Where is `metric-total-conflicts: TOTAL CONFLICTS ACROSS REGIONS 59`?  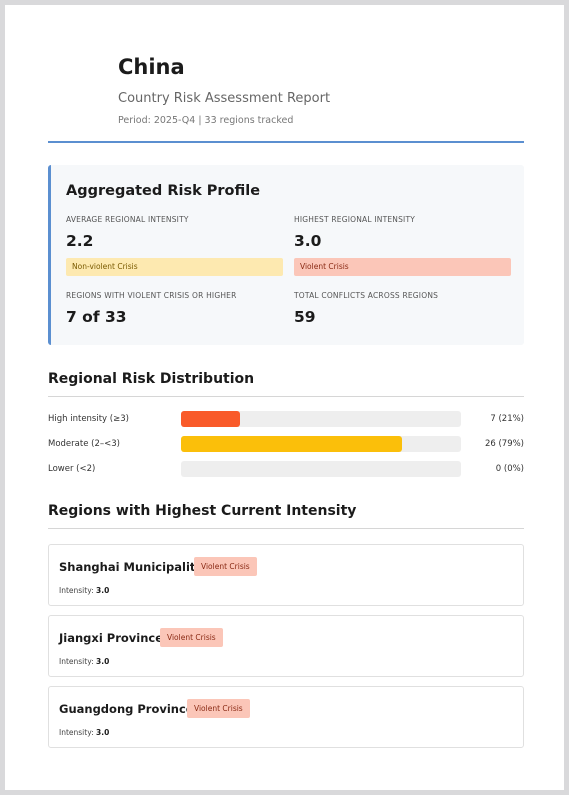 metric-total-conflicts: TOTAL CONFLICTS ACROSS REGIONS 59 is located at coordinates (402, 308).